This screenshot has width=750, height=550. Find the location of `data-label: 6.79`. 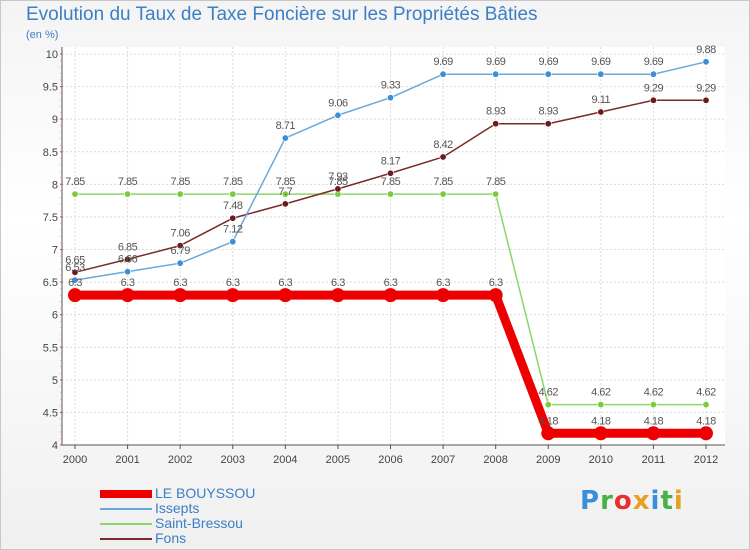

data-label: 6.79 is located at coordinates (180, 251).